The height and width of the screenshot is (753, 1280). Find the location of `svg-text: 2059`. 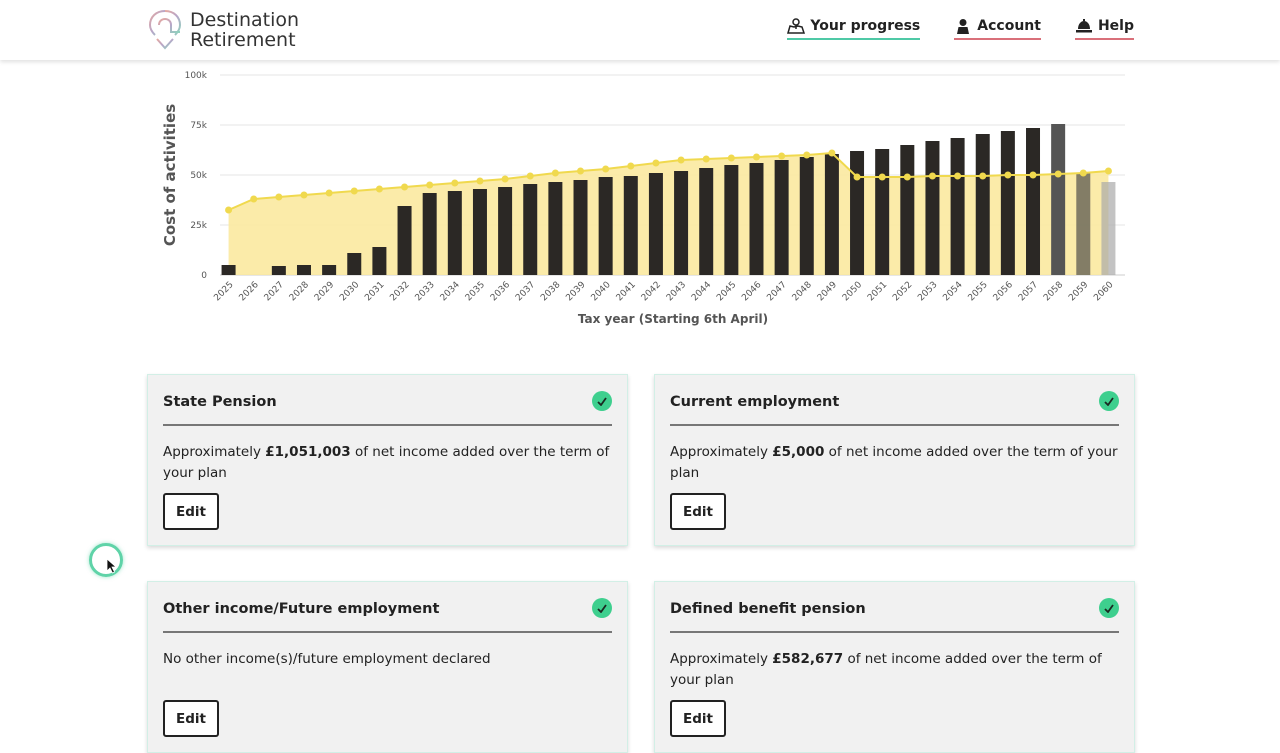

svg-text: 2059 is located at coordinates (1078, 291).